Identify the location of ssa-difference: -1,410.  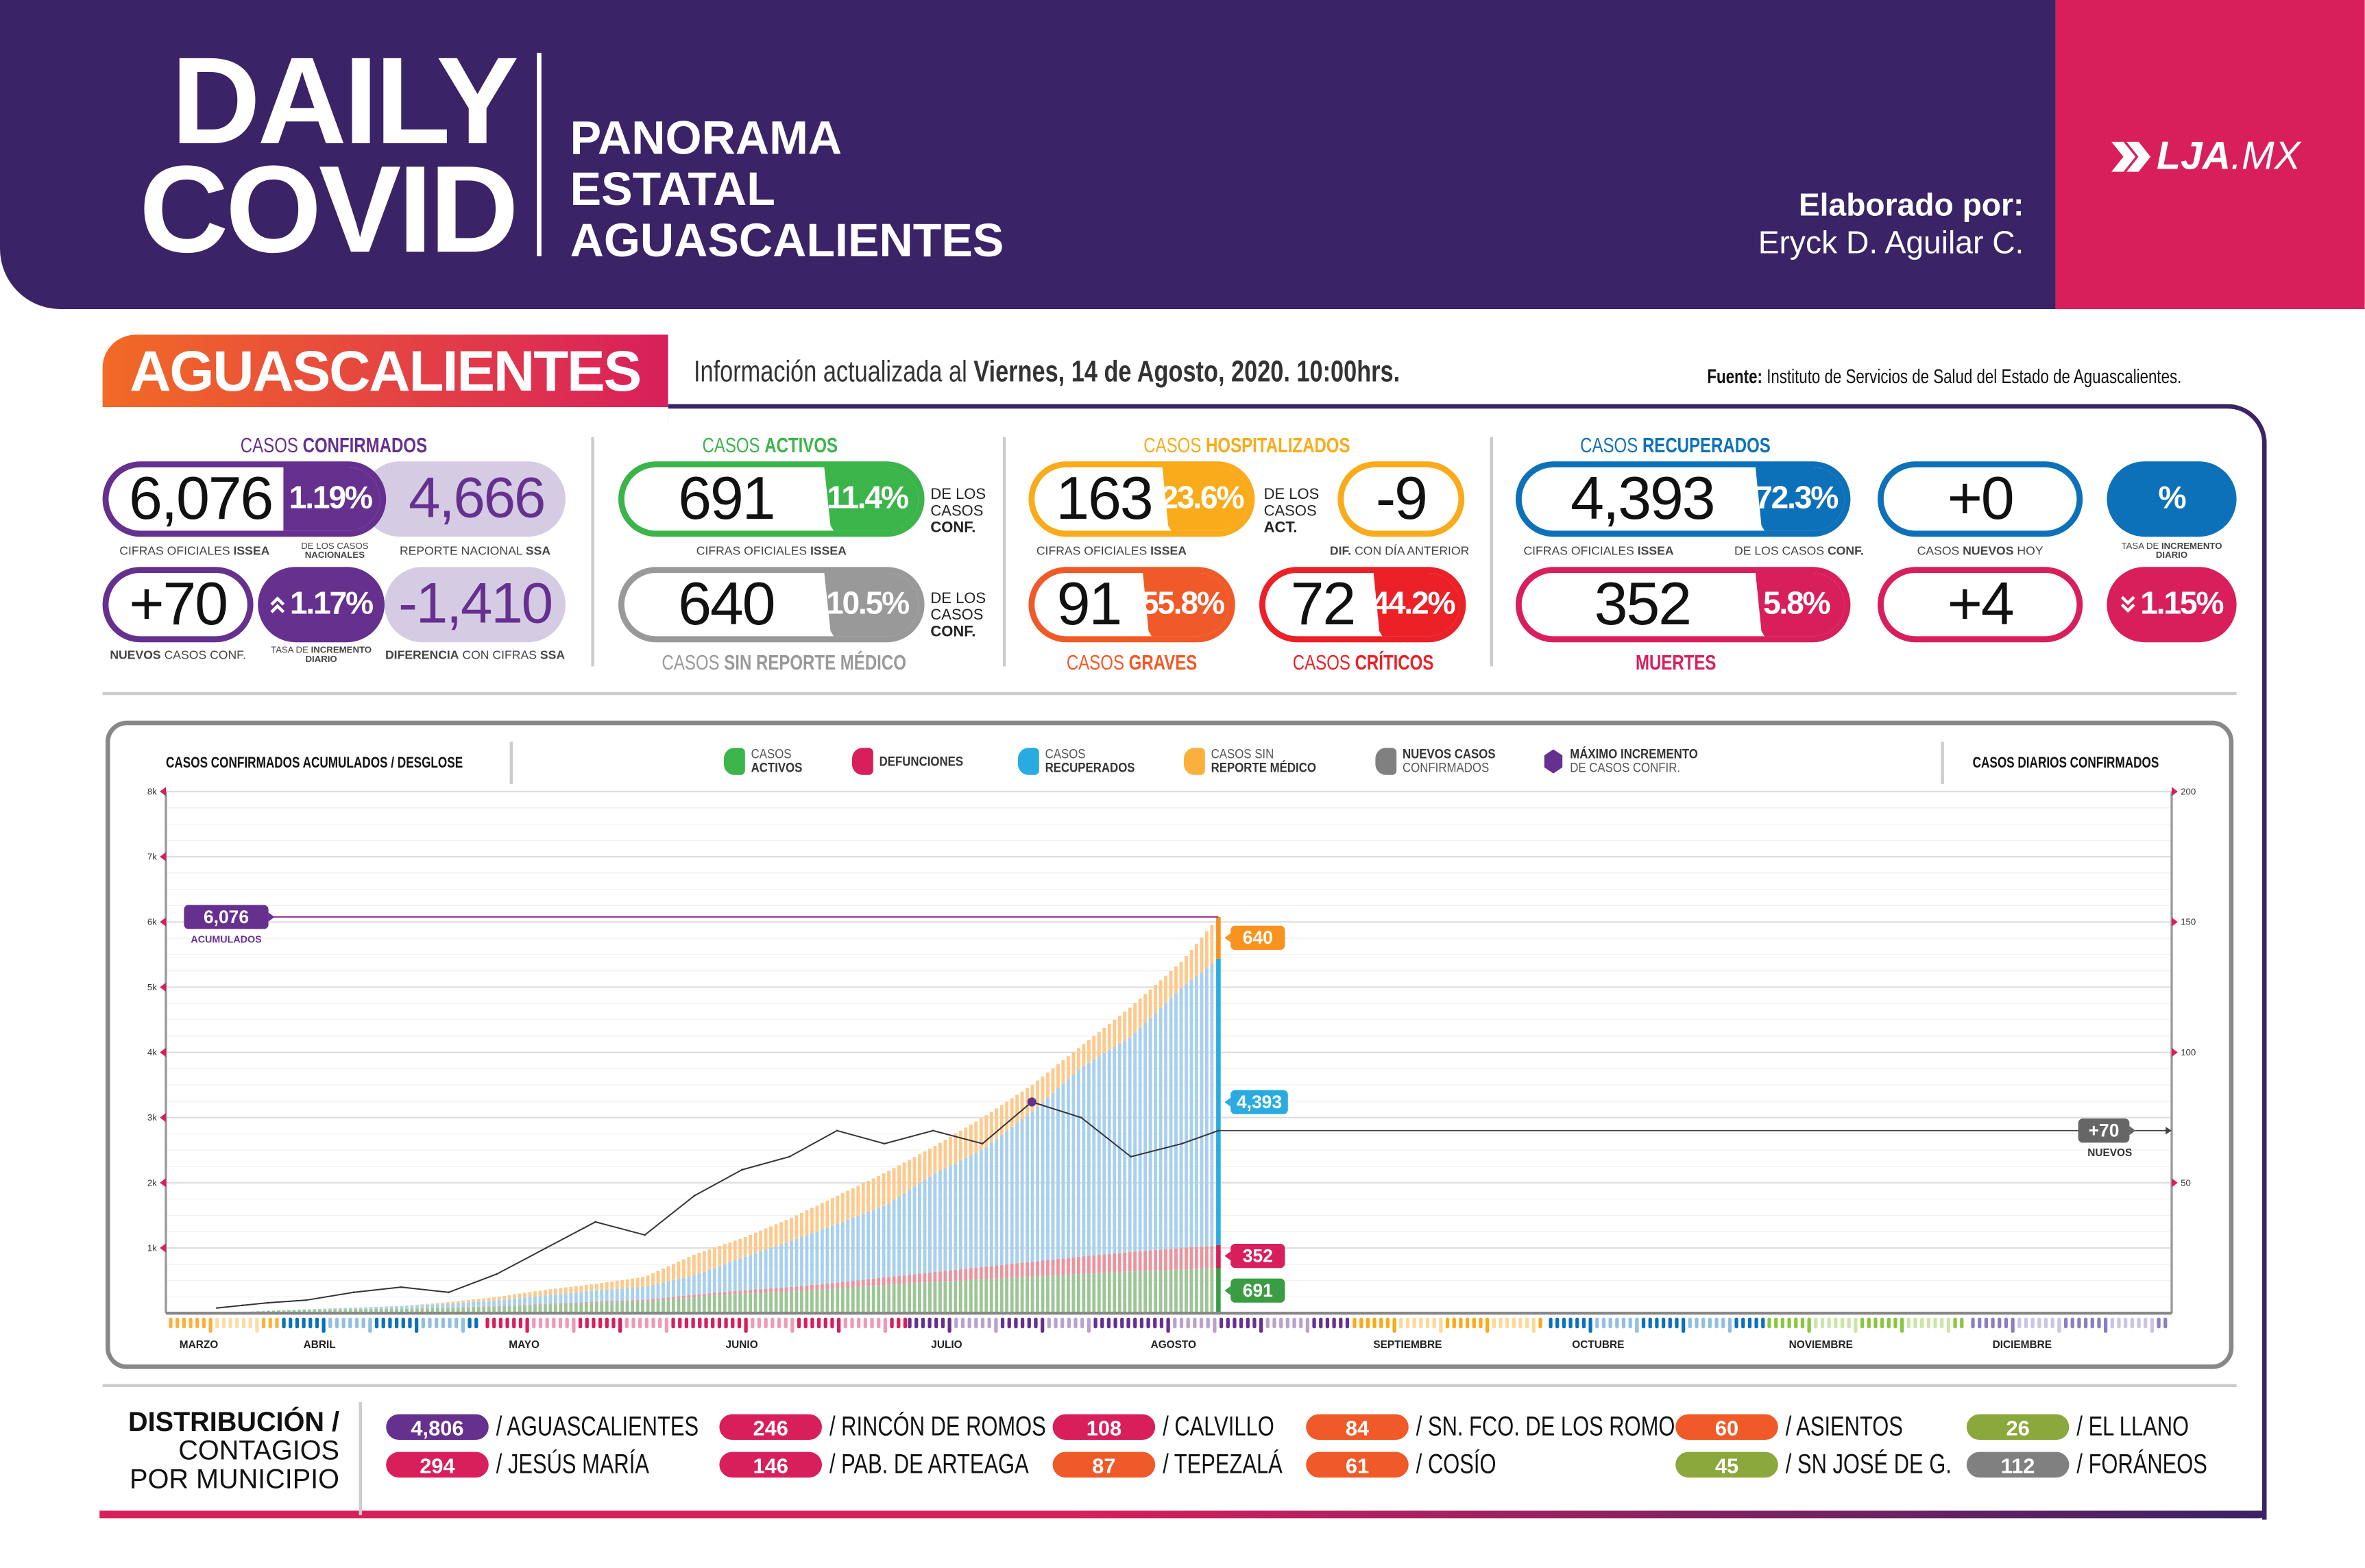
(476, 604).